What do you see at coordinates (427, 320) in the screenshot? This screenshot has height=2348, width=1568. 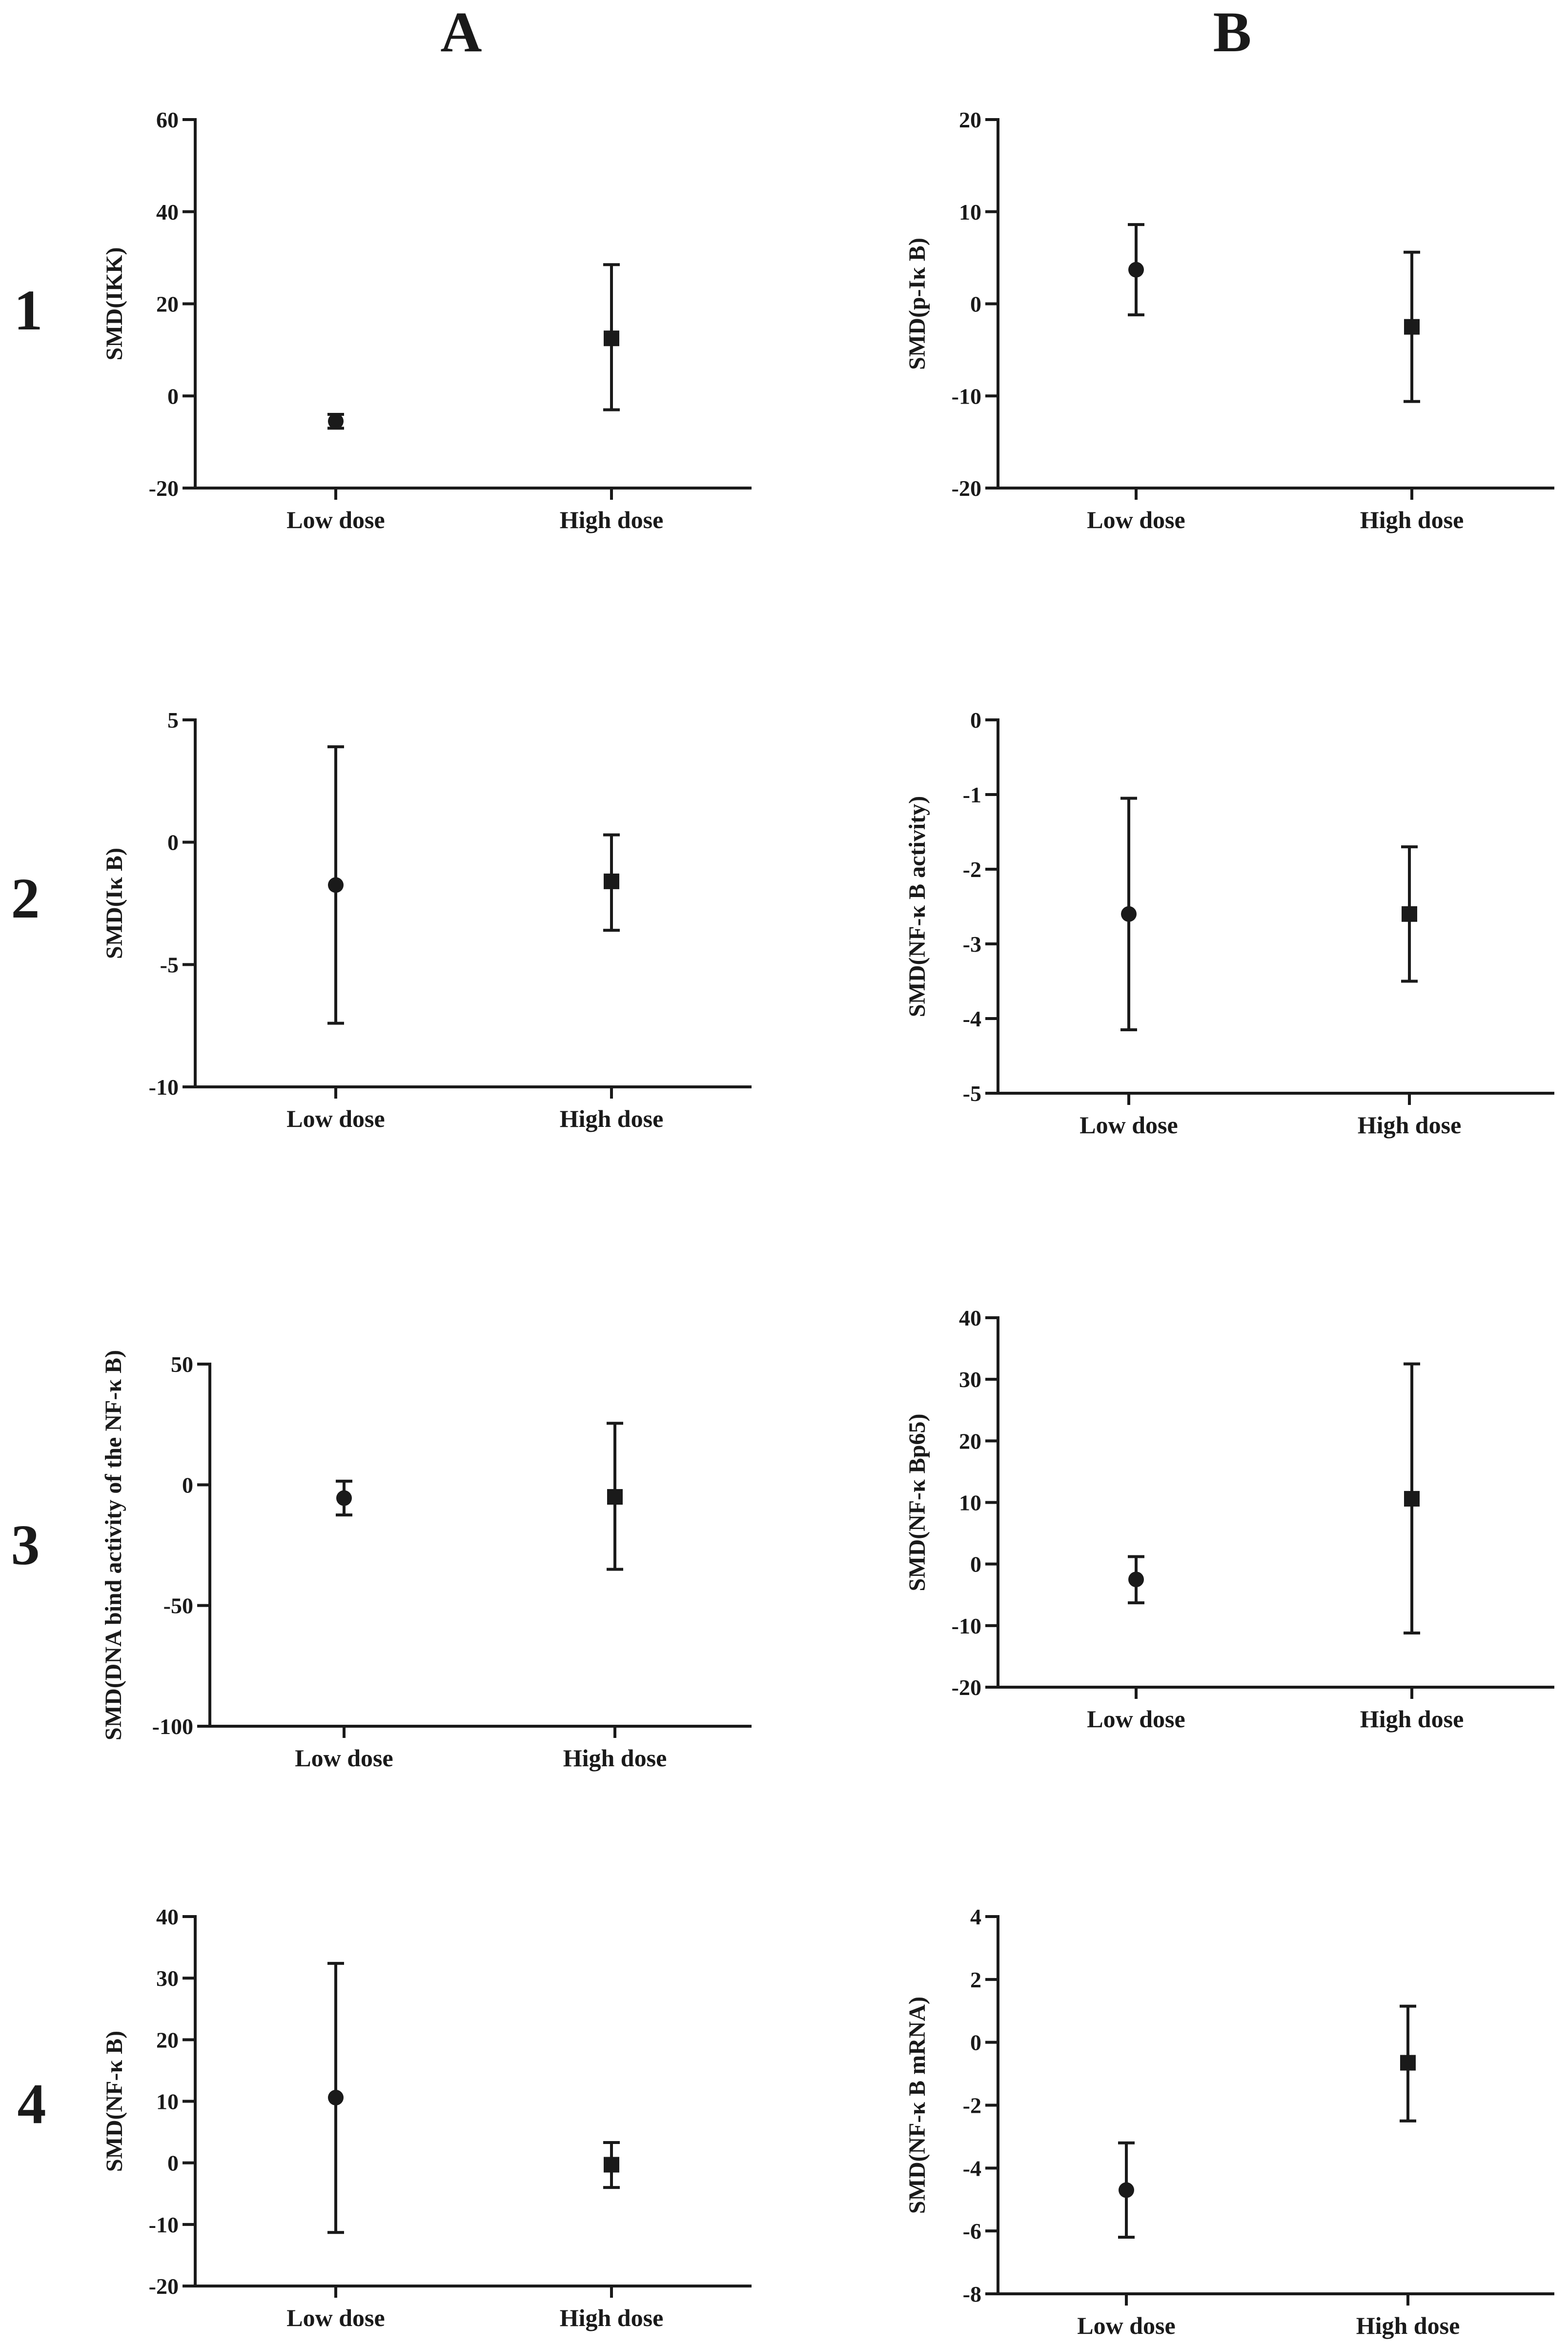 I see `panel-a1: -20 0 20 40 60 Low dose High dose SMD(IKK)` at bounding box center [427, 320].